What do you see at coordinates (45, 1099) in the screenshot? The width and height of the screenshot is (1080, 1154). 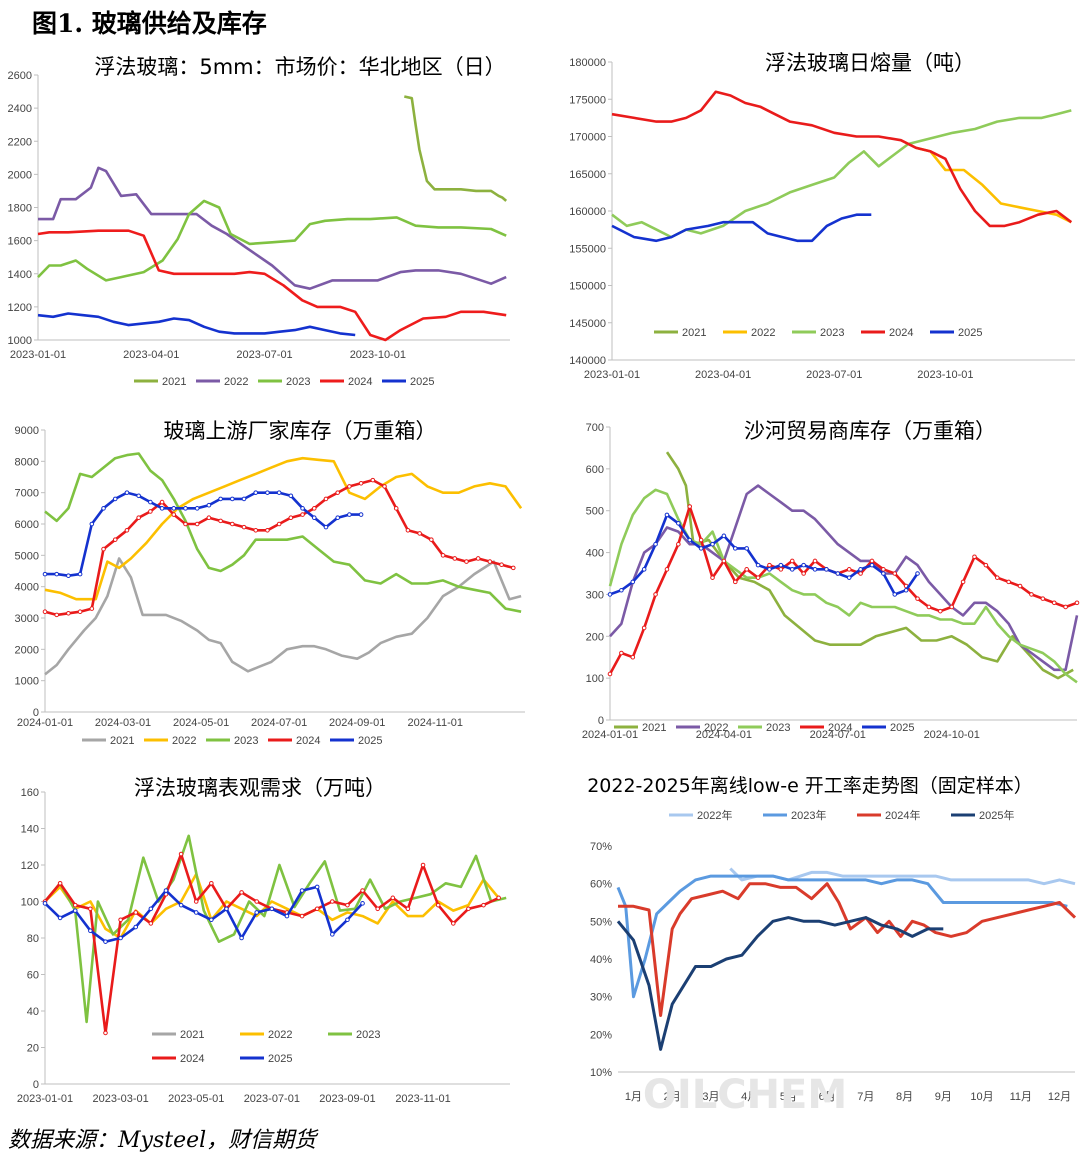 I see `x-tick-label: 2023-01-01` at bounding box center [45, 1099].